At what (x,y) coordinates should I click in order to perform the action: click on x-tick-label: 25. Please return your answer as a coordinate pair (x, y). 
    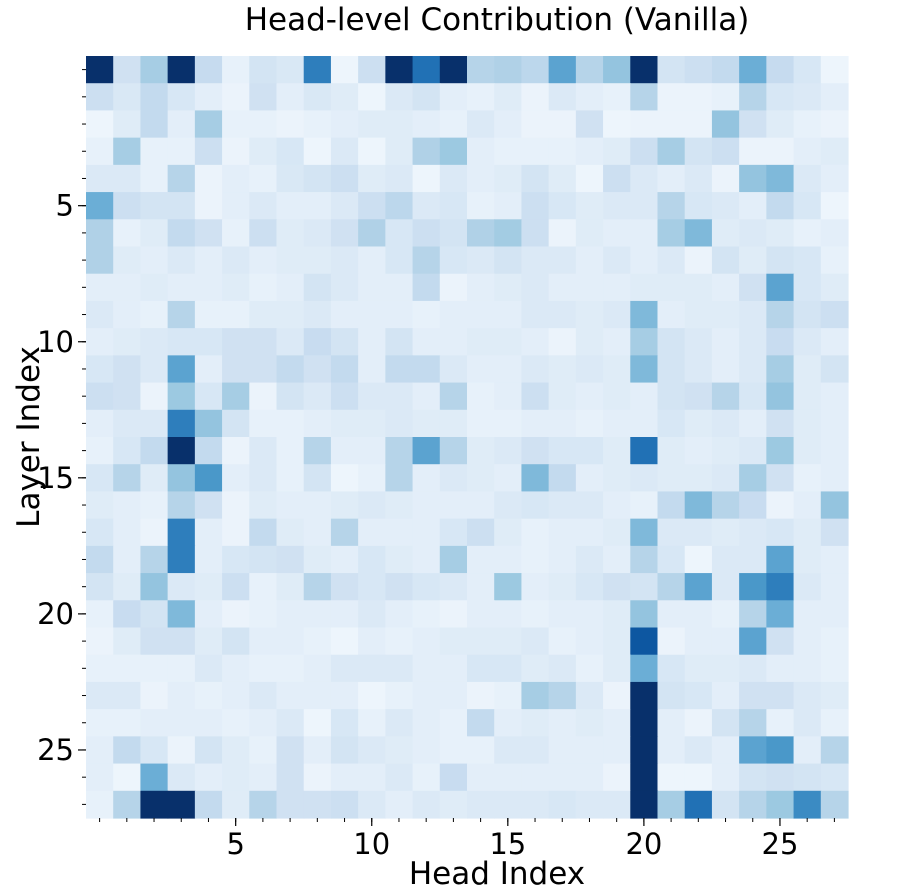
    Looking at the image, I should click on (780, 844).